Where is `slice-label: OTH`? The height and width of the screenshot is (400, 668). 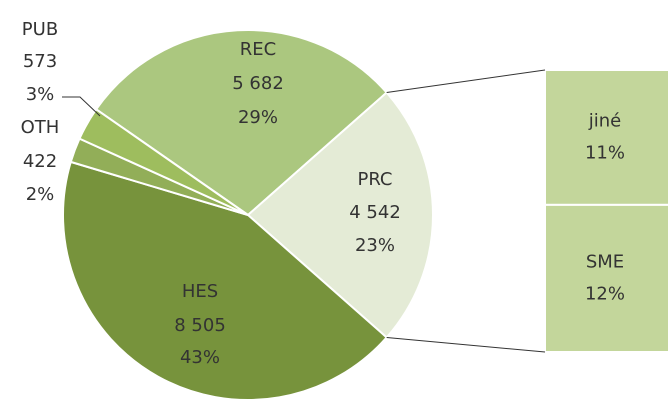
slice-label: OTH is located at coordinates (40, 127).